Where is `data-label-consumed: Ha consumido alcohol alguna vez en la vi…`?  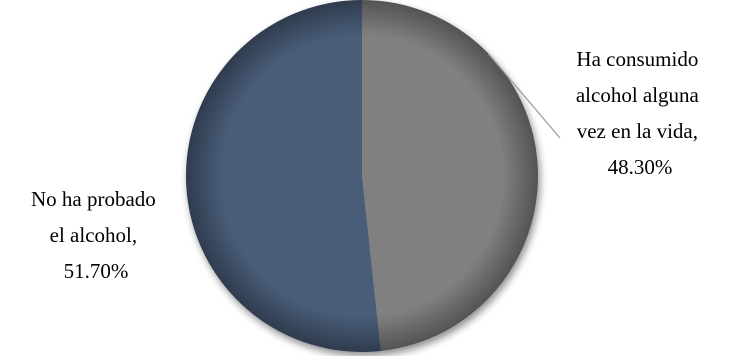
data-label-consumed: Ha consumido alcohol alguna vez en la vi… is located at coordinates (640, 113).